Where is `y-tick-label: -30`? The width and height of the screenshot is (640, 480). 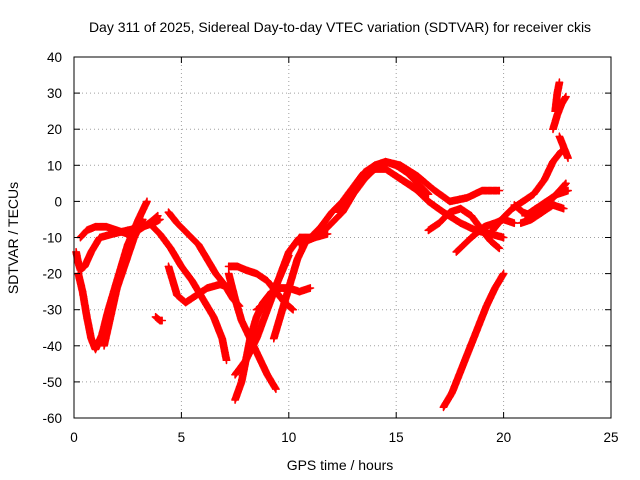 y-tick-label: -30 is located at coordinates (52, 310).